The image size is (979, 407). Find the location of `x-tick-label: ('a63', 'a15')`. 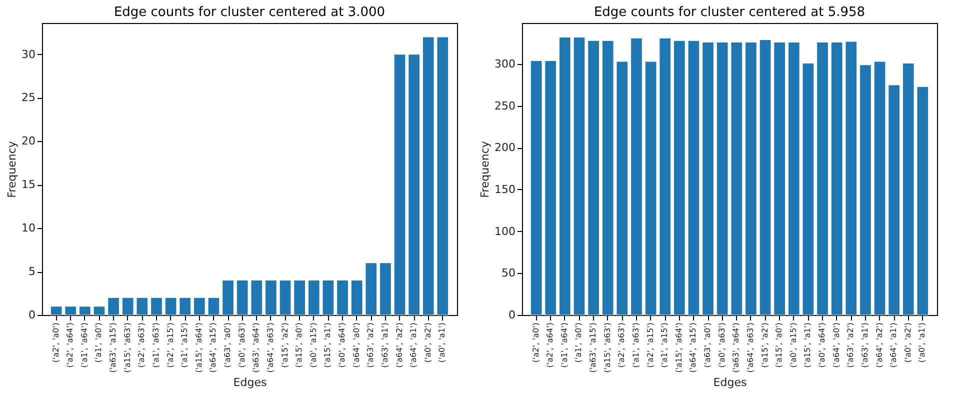

x-tick-label: ('a63', 'a15') is located at coordinates (113, 347).